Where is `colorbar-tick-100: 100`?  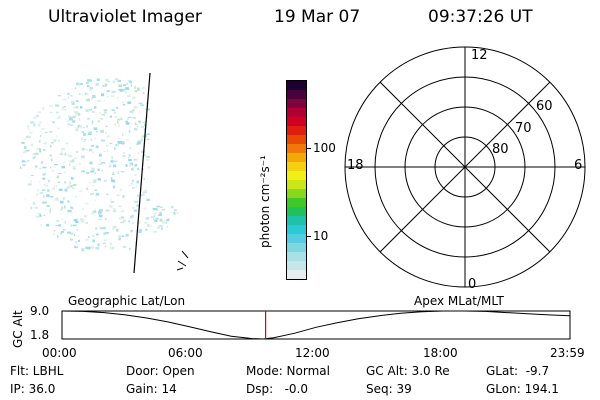 colorbar-tick-100: 100 is located at coordinates (324, 148).